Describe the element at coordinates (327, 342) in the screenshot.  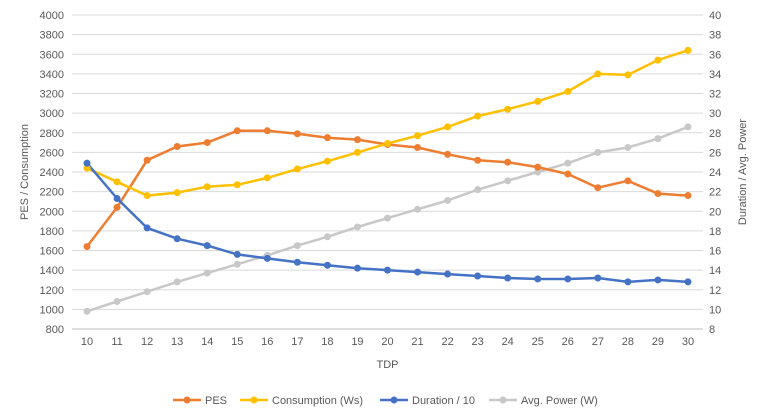
I see `x-tick-label: 18` at that location.